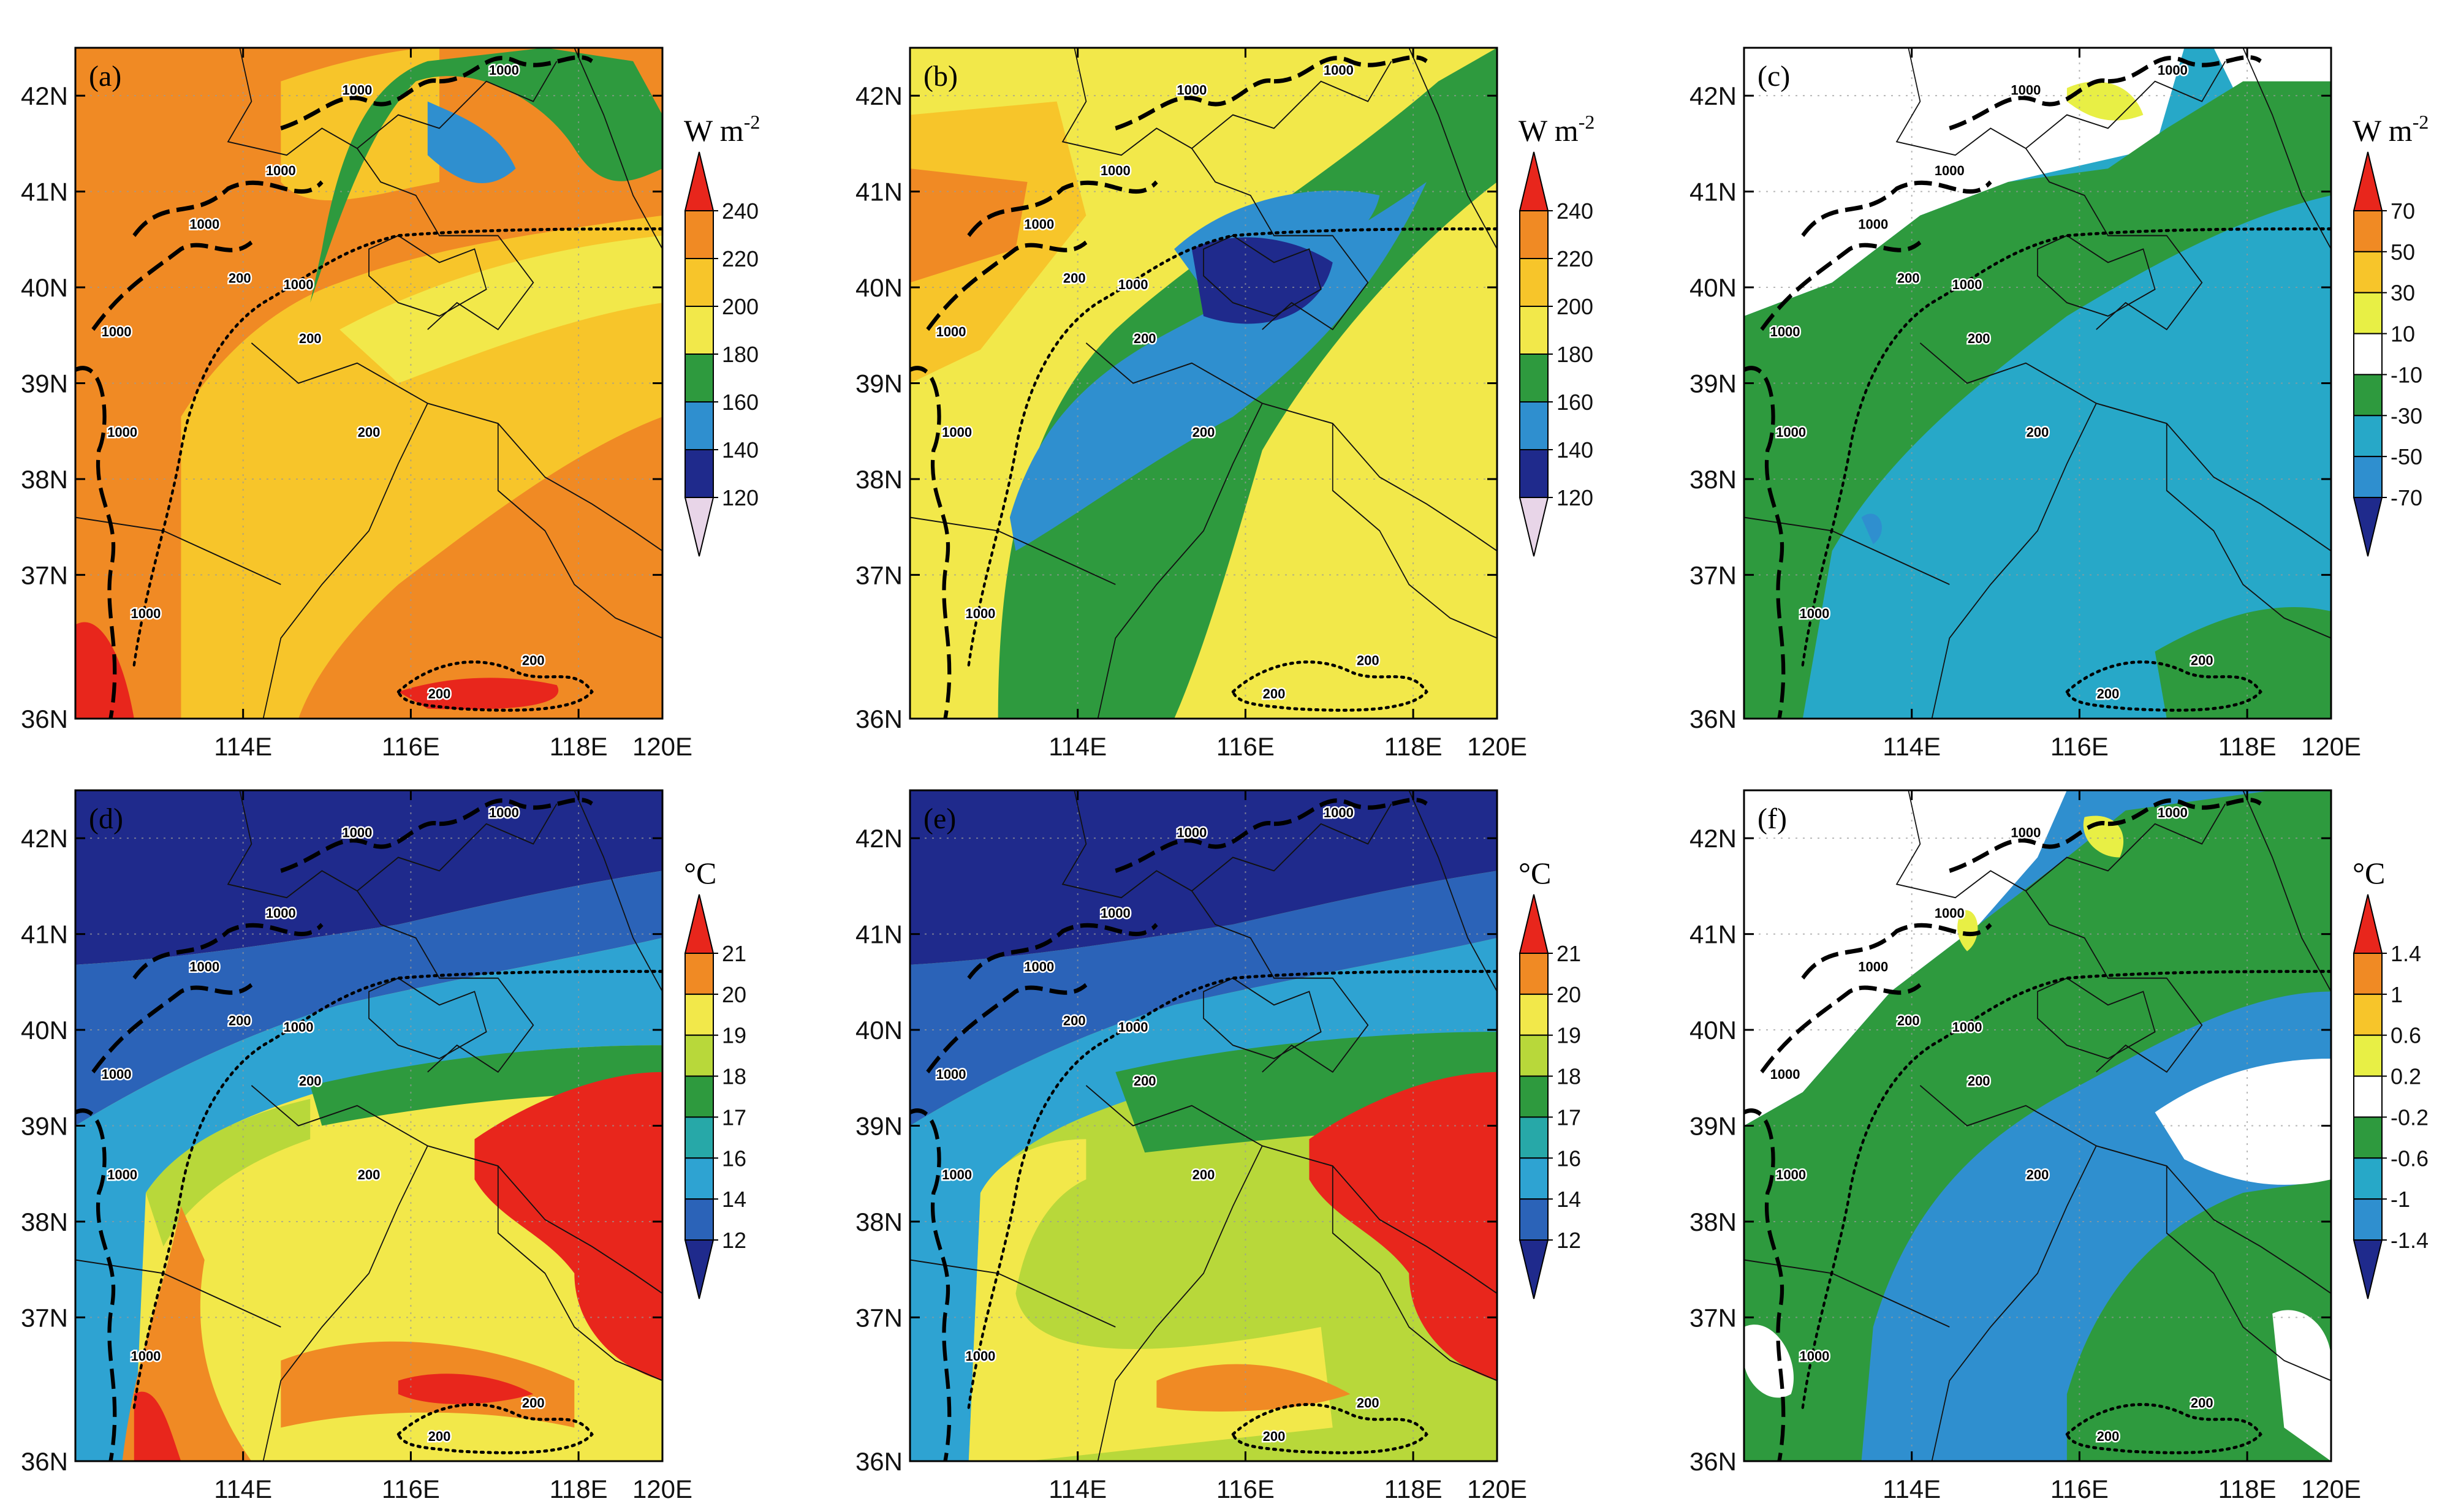 This screenshot has width=2461, height=1512. I want to click on panel-label: (f), so click(1772, 819).